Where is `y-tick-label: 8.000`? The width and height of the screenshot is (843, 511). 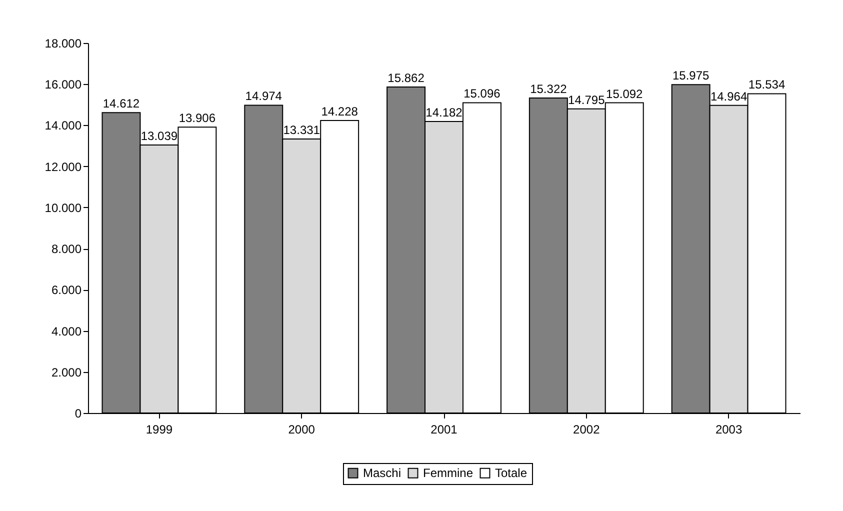 y-tick-label: 8.000 is located at coordinates (66, 249).